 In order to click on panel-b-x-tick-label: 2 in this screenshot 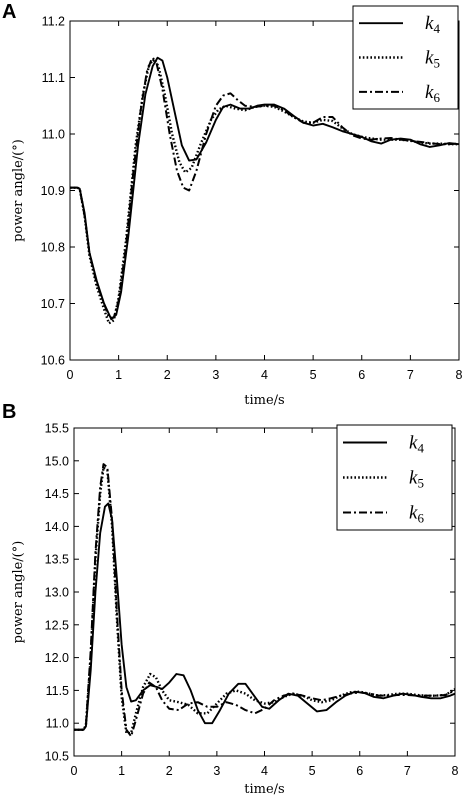, I will do `click(169, 771)`.